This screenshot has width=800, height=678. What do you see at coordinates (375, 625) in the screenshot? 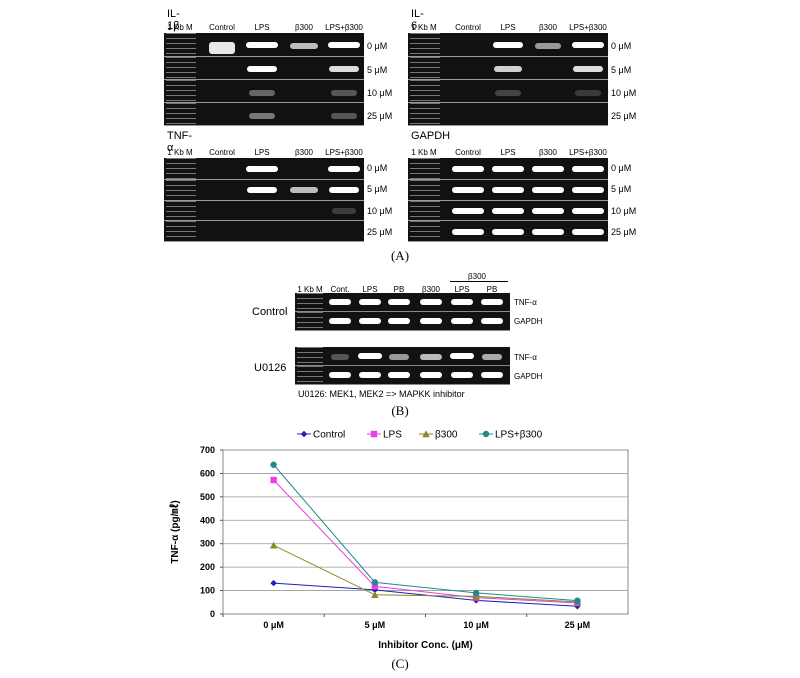
I see `x-tick-label: 5 μM` at bounding box center [375, 625].